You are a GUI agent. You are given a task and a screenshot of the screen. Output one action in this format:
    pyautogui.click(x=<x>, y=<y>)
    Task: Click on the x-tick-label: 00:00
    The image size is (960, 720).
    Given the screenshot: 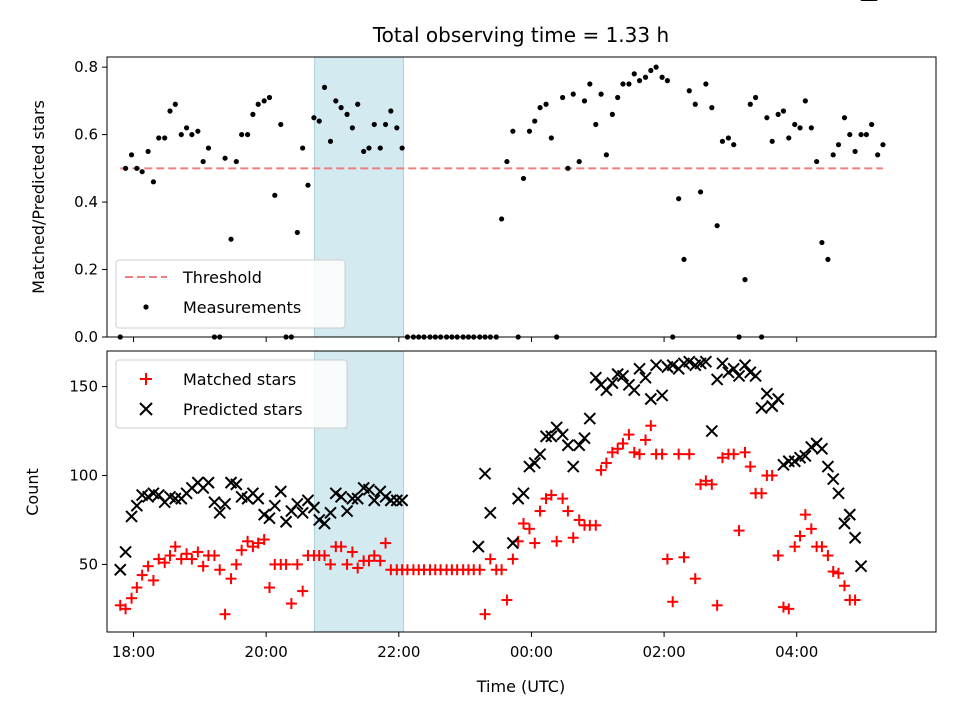 What is the action you would take?
    pyautogui.click(x=531, y=652)
    